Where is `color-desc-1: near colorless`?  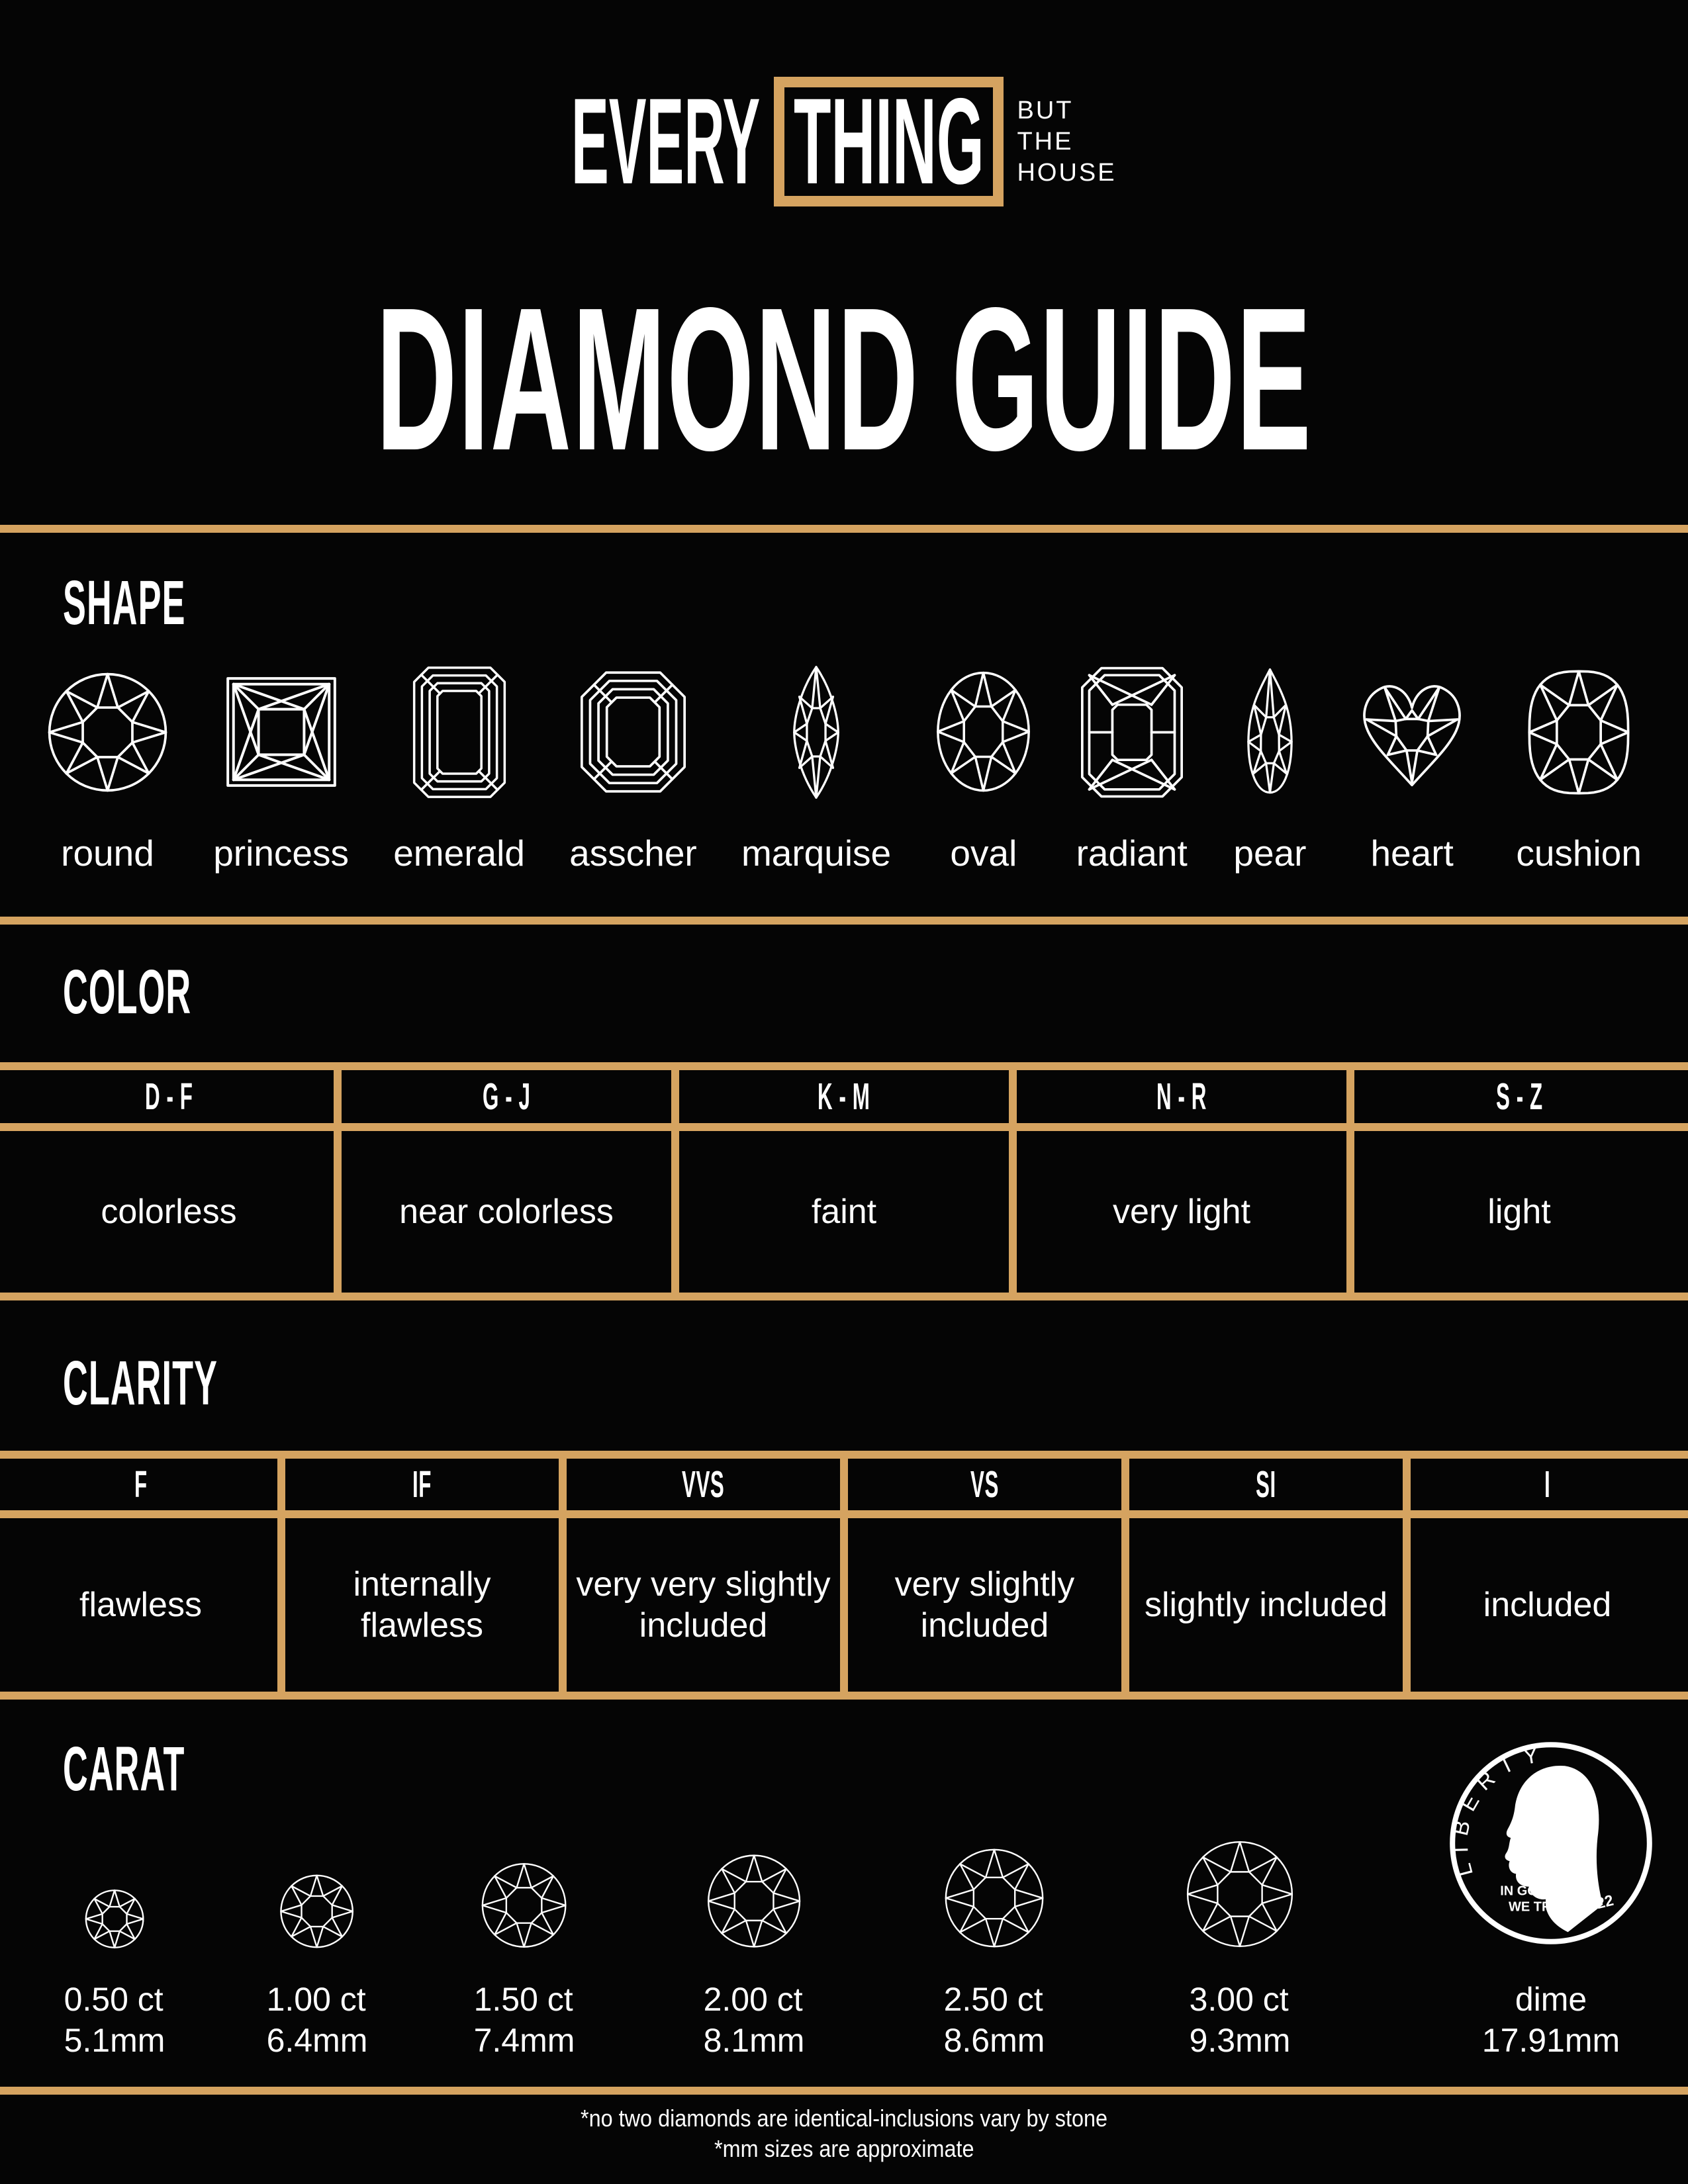
color-desc-1: near colorless is located at coordinates (506, 1212).